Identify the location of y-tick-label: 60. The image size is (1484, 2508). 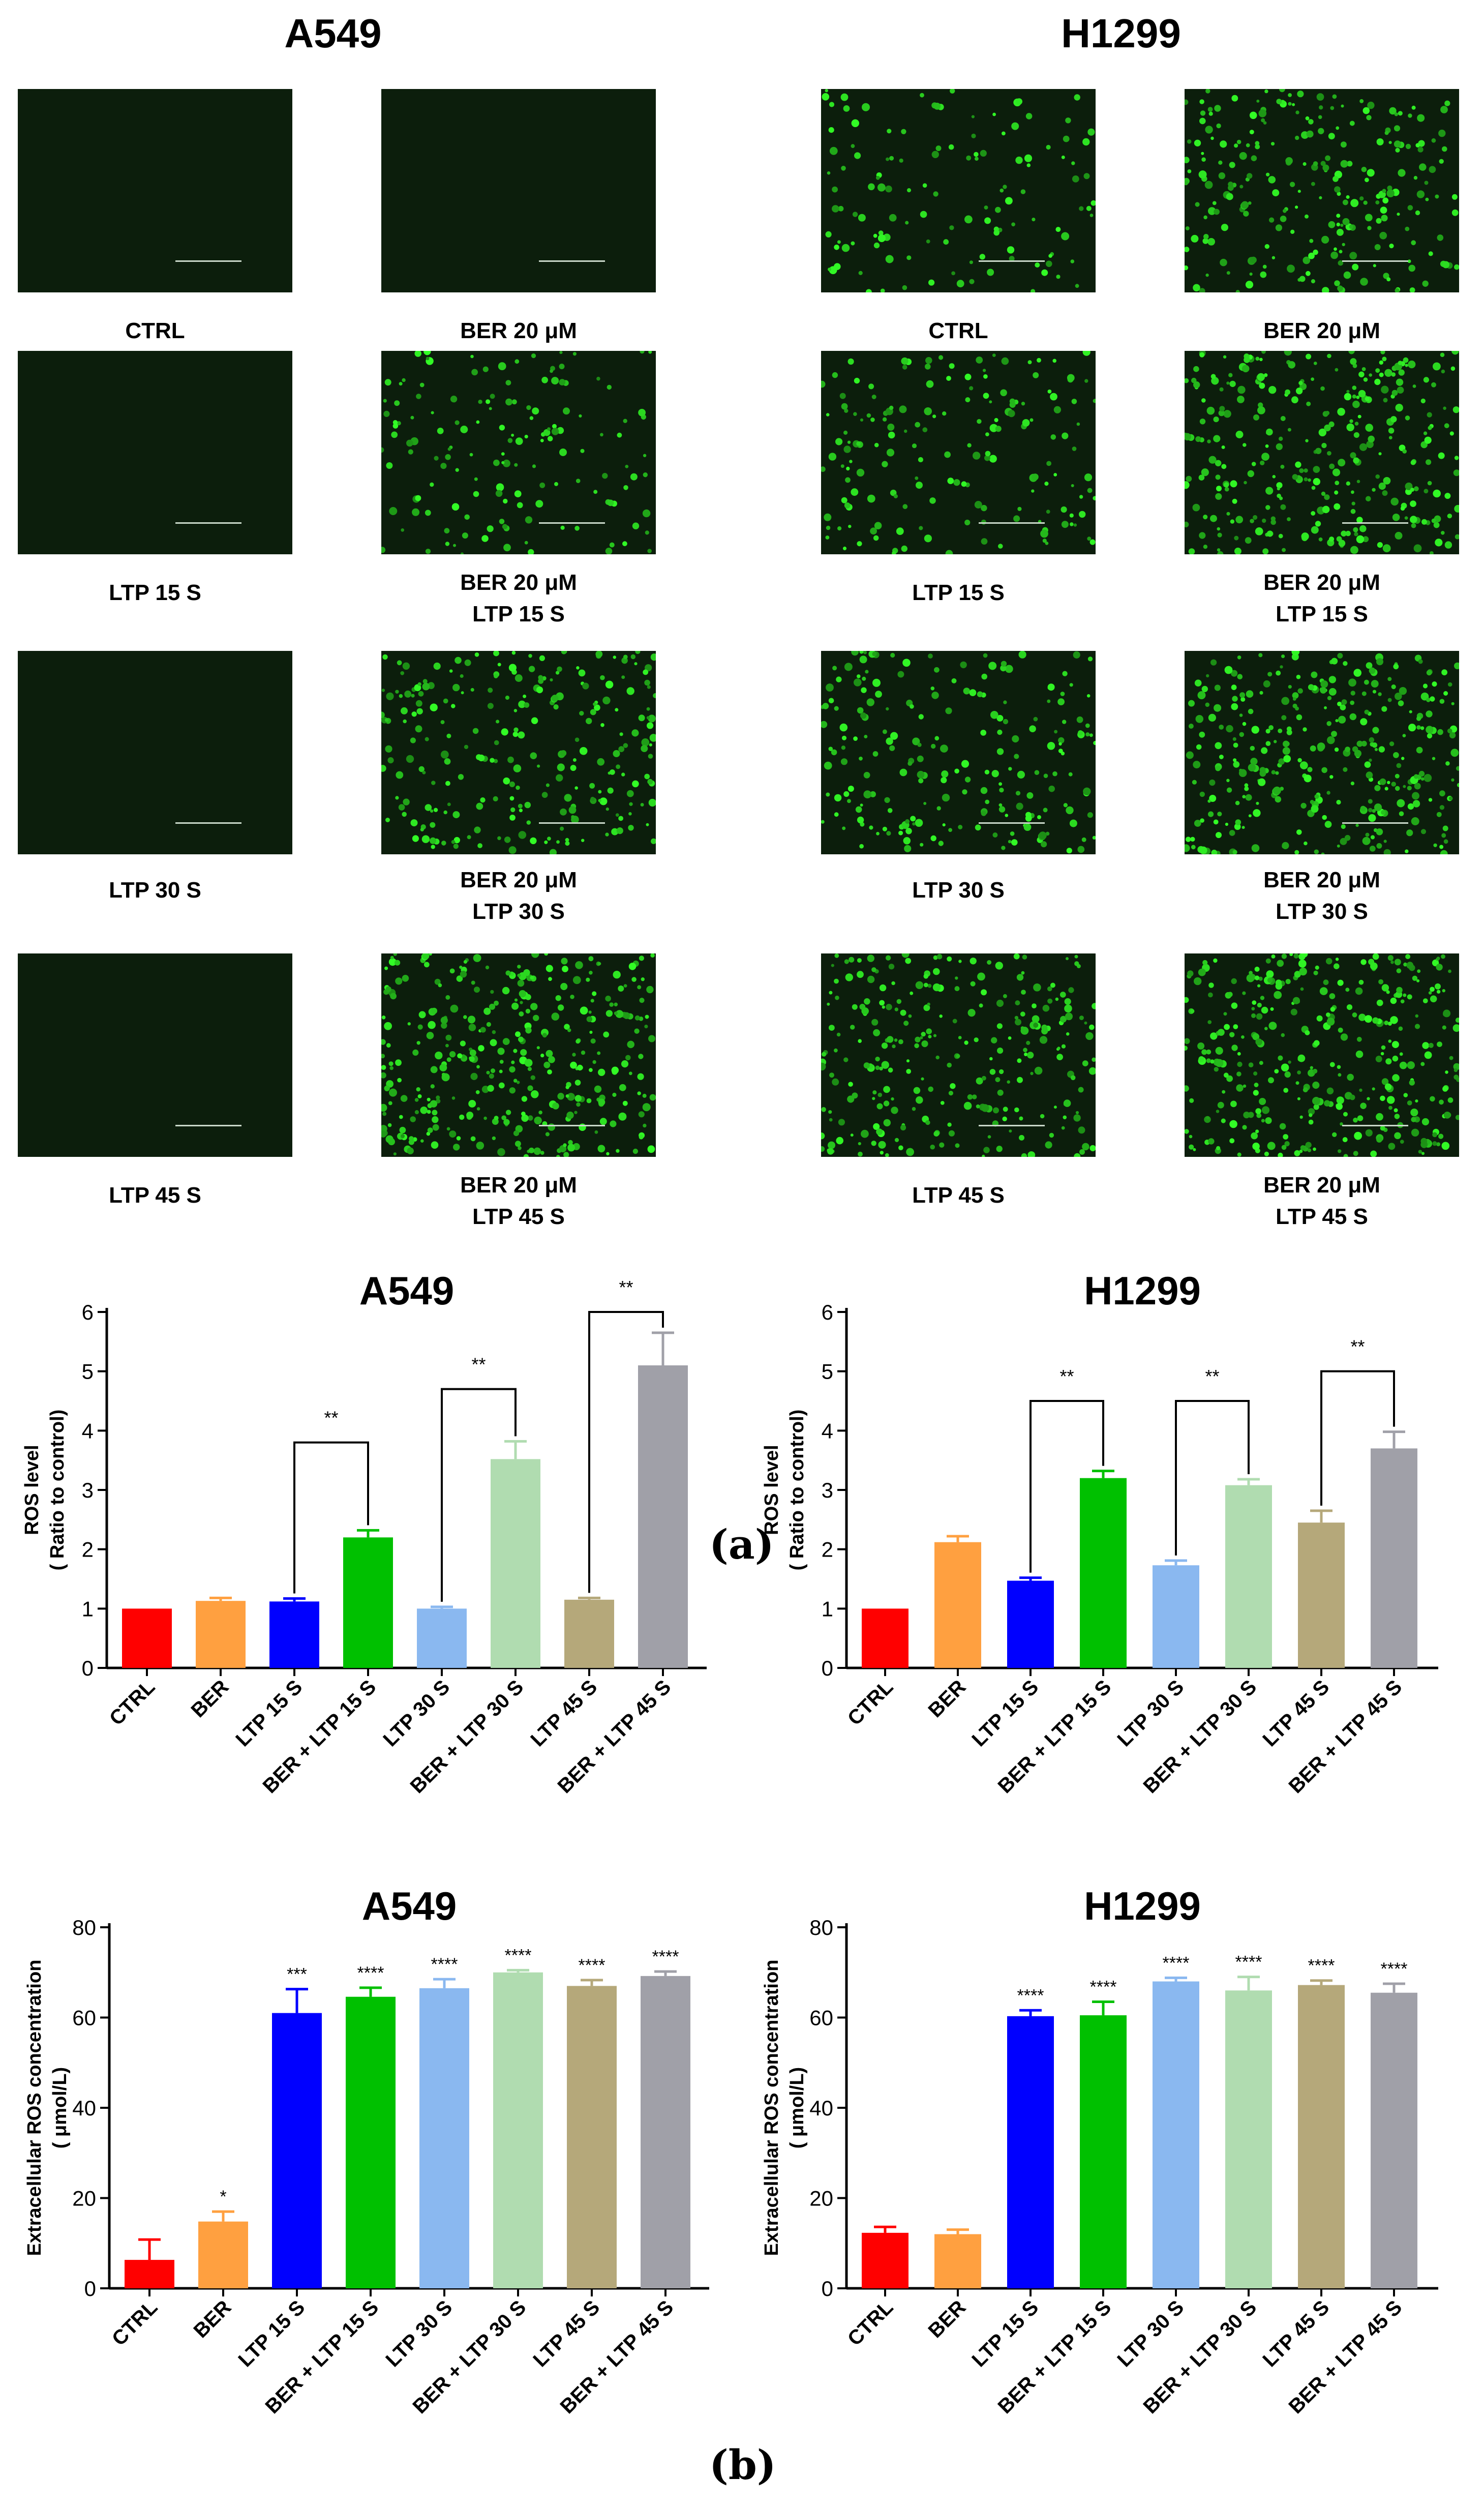
(84, 2018).